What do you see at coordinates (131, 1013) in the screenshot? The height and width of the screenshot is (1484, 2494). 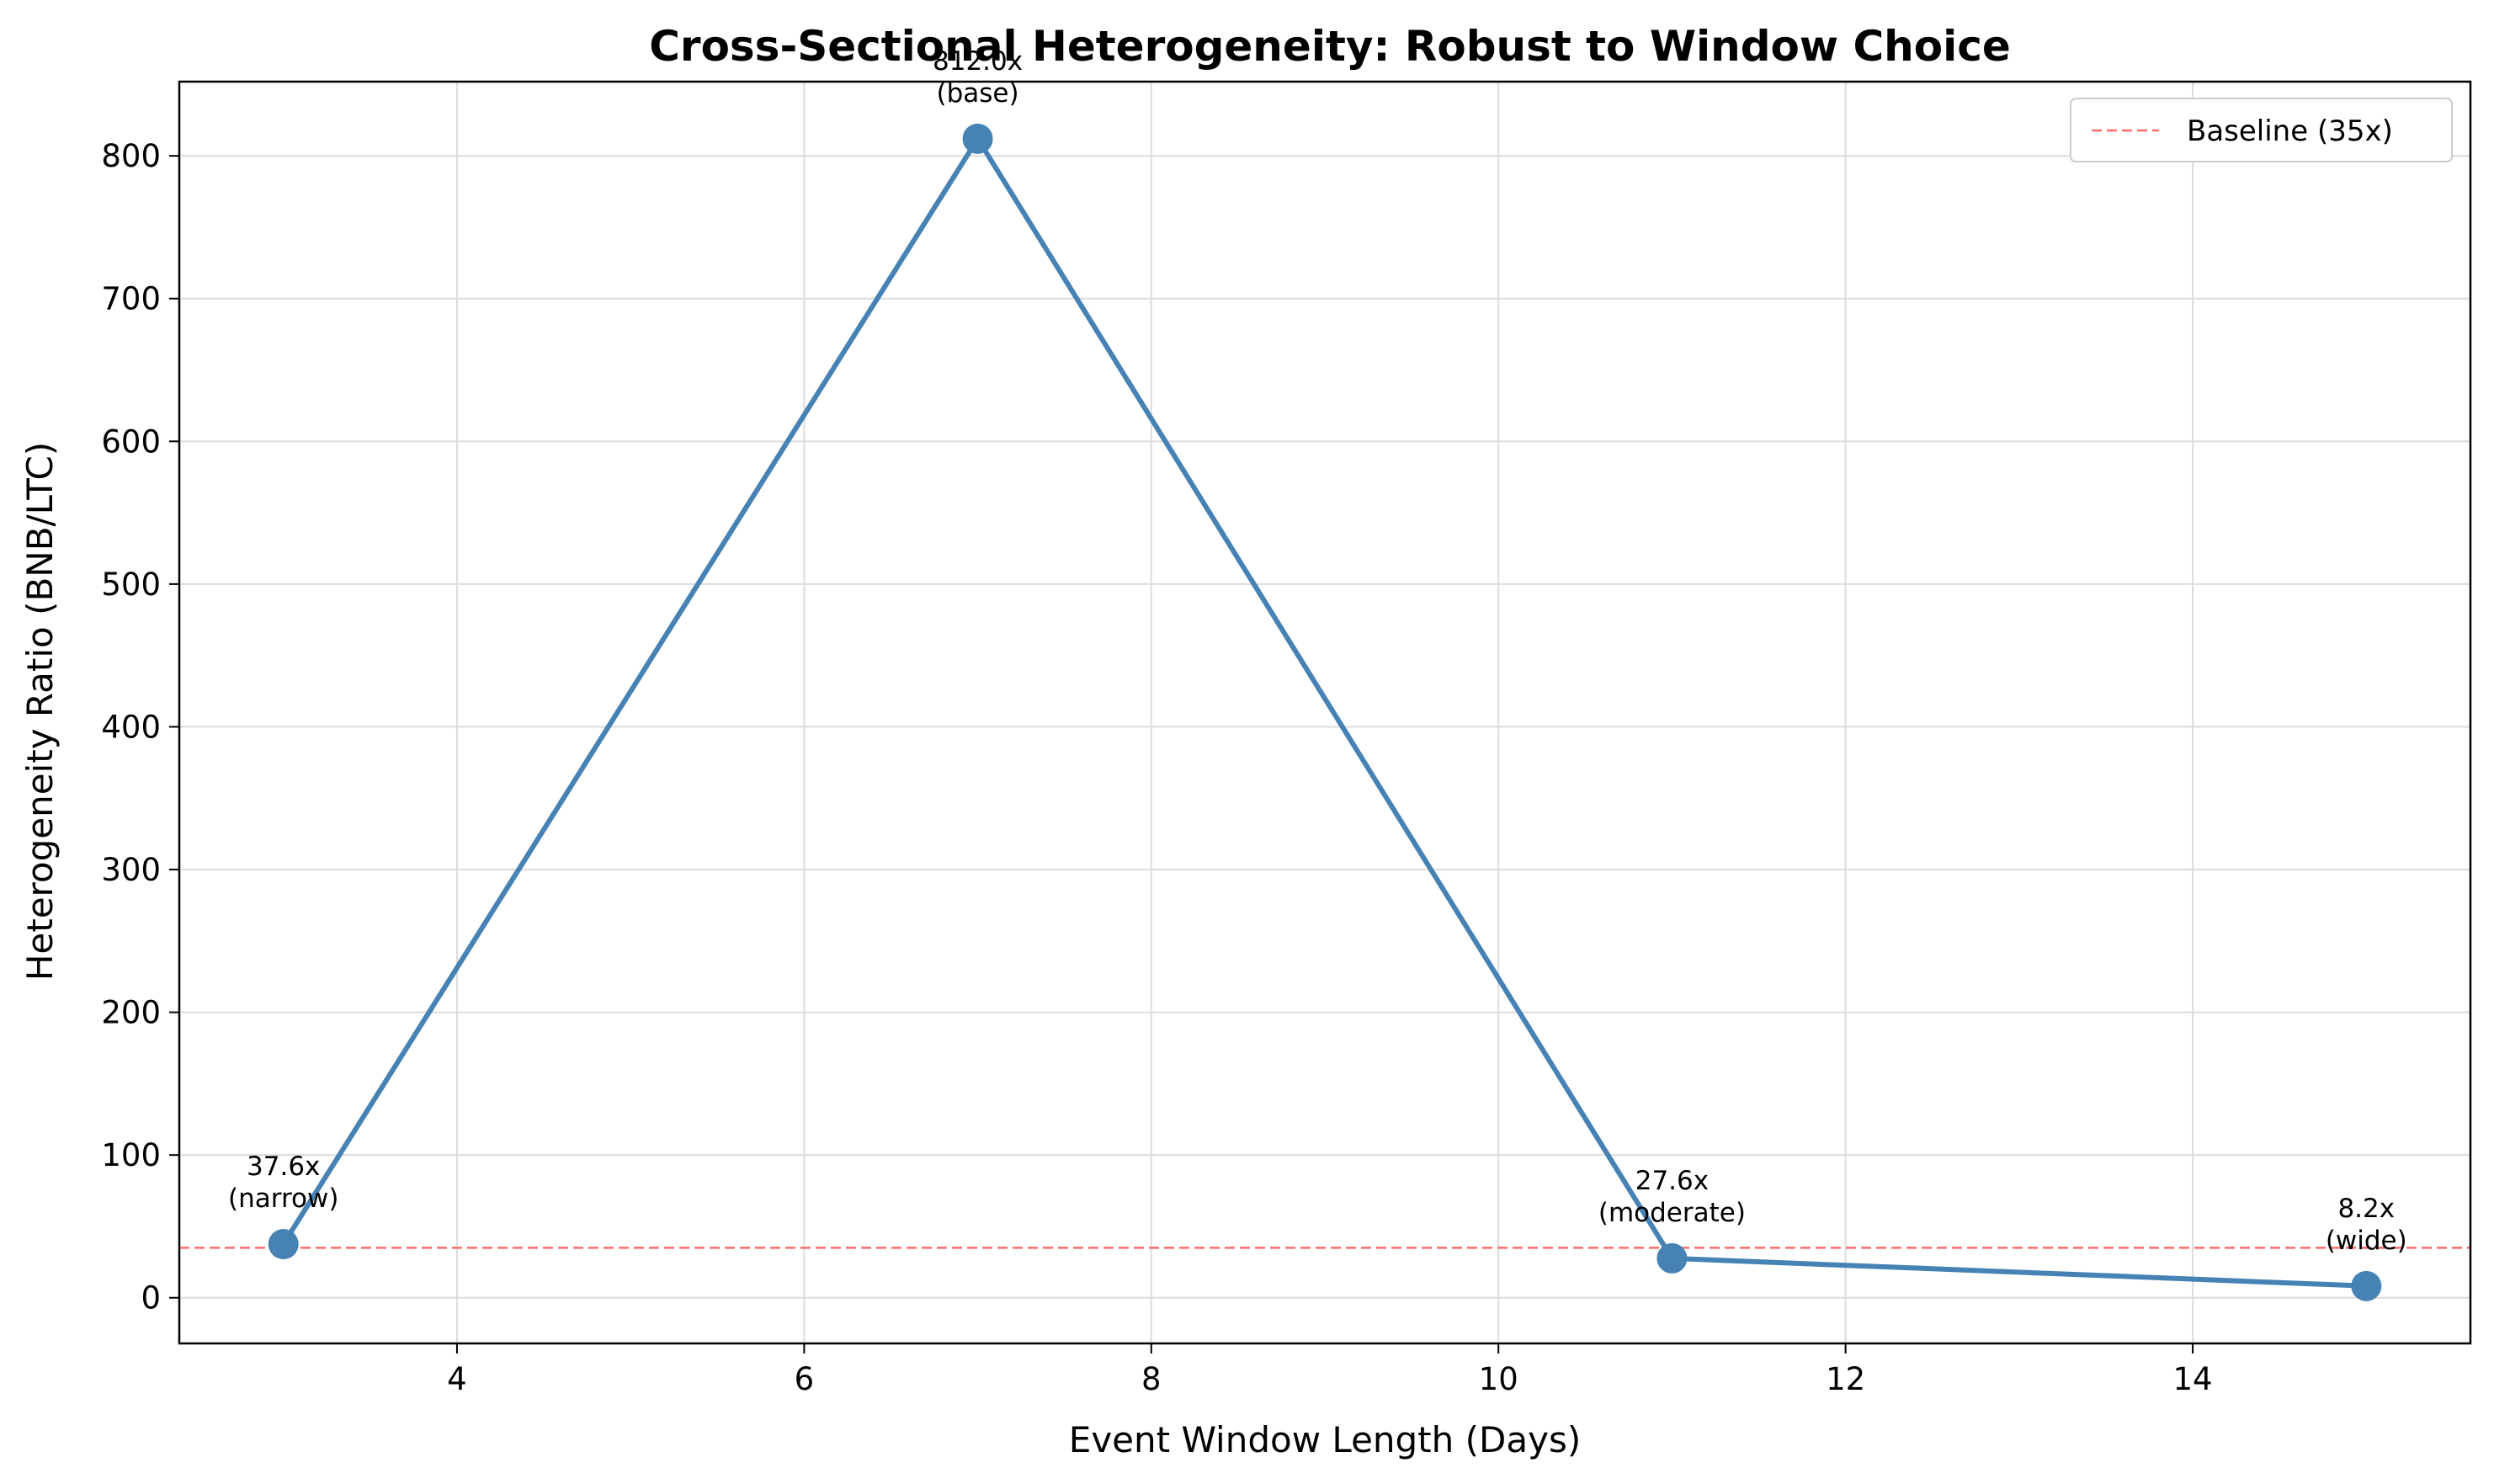 I see `y-tick-label: 200` at bounding box center [131, 1013].